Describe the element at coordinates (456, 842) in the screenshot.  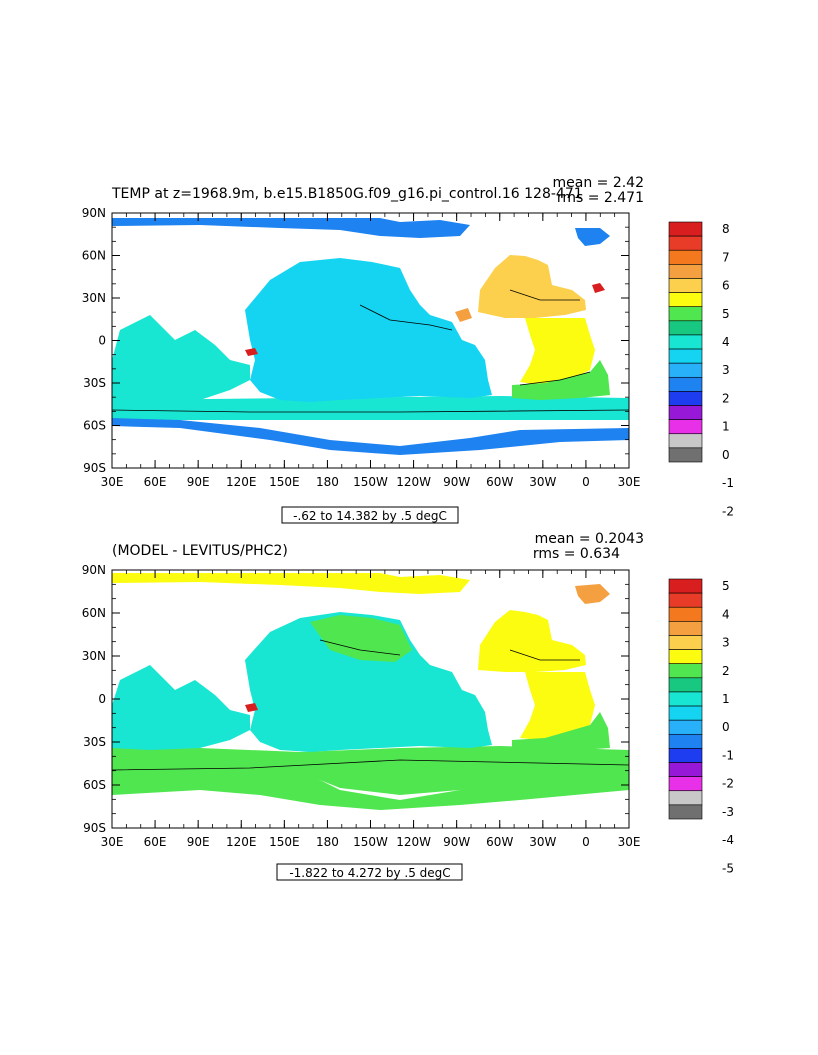
I see `lon-label: 90W` at that location.